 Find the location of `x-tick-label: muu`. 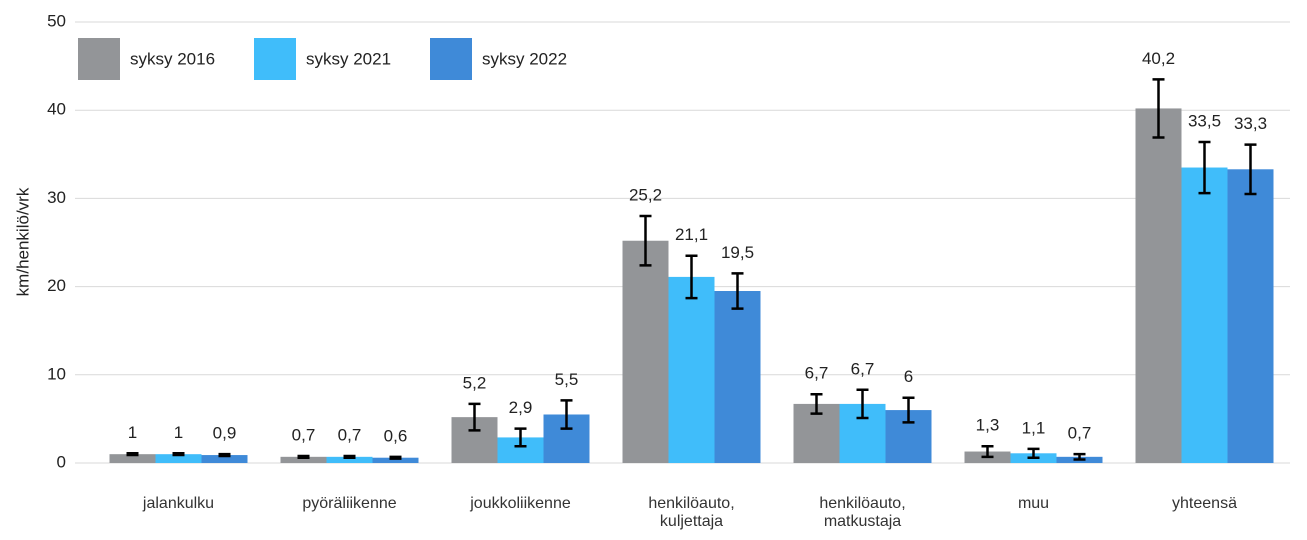

x-tick-label: muu is located at coordinates (1033, 503).